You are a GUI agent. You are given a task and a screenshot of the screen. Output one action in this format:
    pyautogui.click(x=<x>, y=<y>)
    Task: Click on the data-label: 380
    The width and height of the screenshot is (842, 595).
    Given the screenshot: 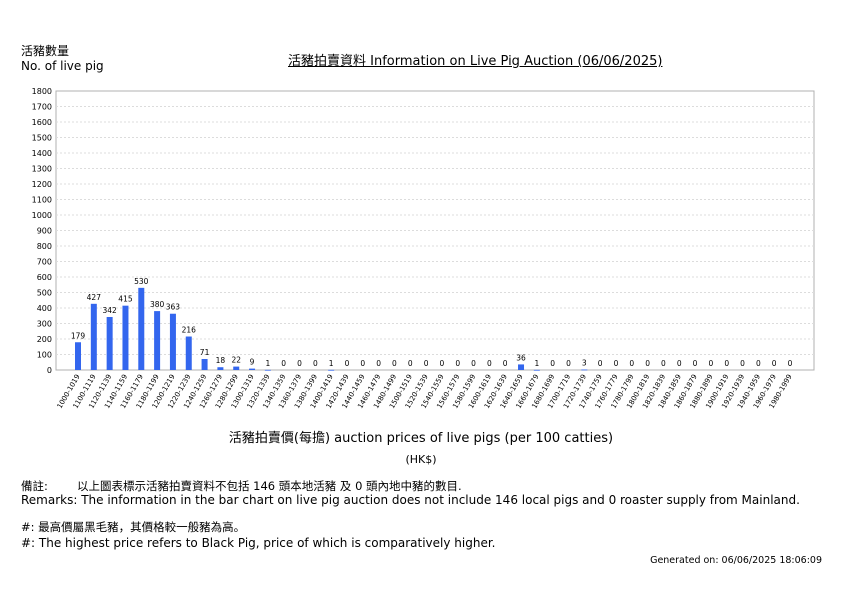 What is the action you would take?
    pyautogui.click(x=157, y=304)
    